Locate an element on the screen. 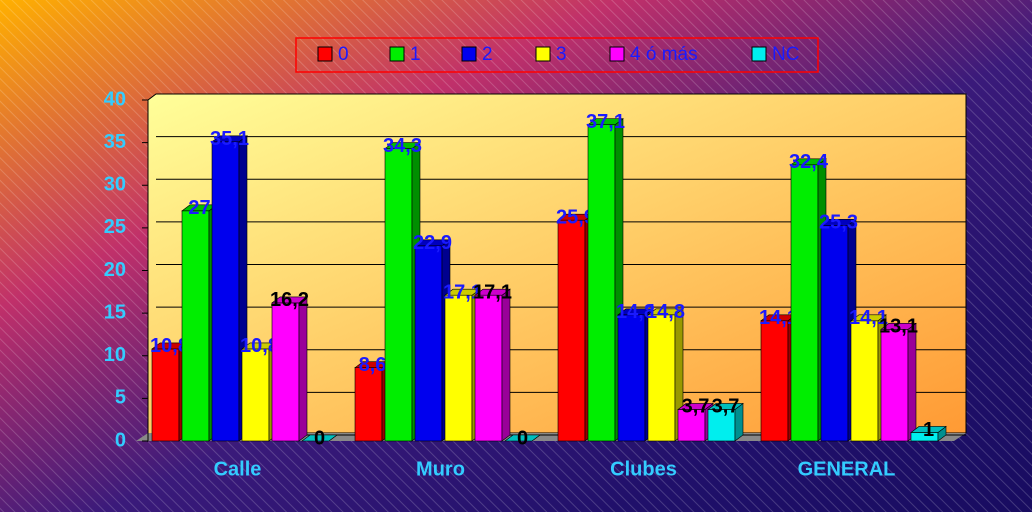  y-tick-label: 25 is located at coordinates (115, 227).